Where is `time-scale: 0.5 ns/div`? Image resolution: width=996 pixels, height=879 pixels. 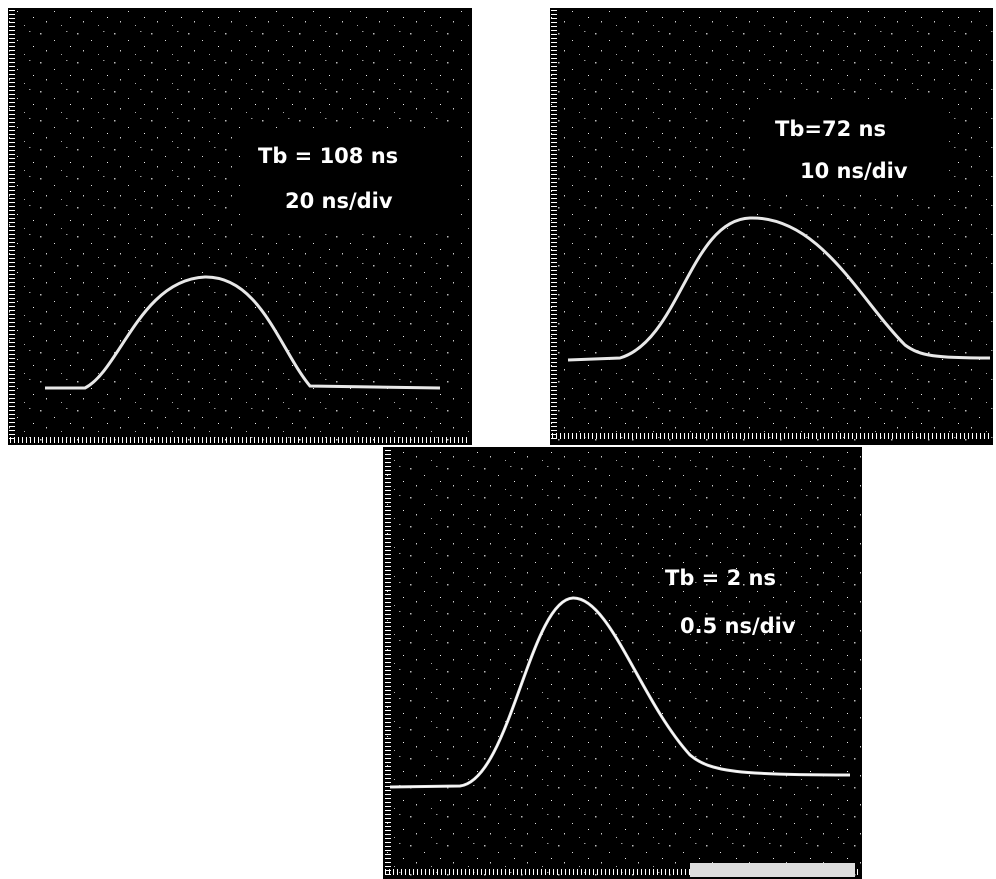
time-scale: 0.5 ns/div is located at coordinates (738, 626).